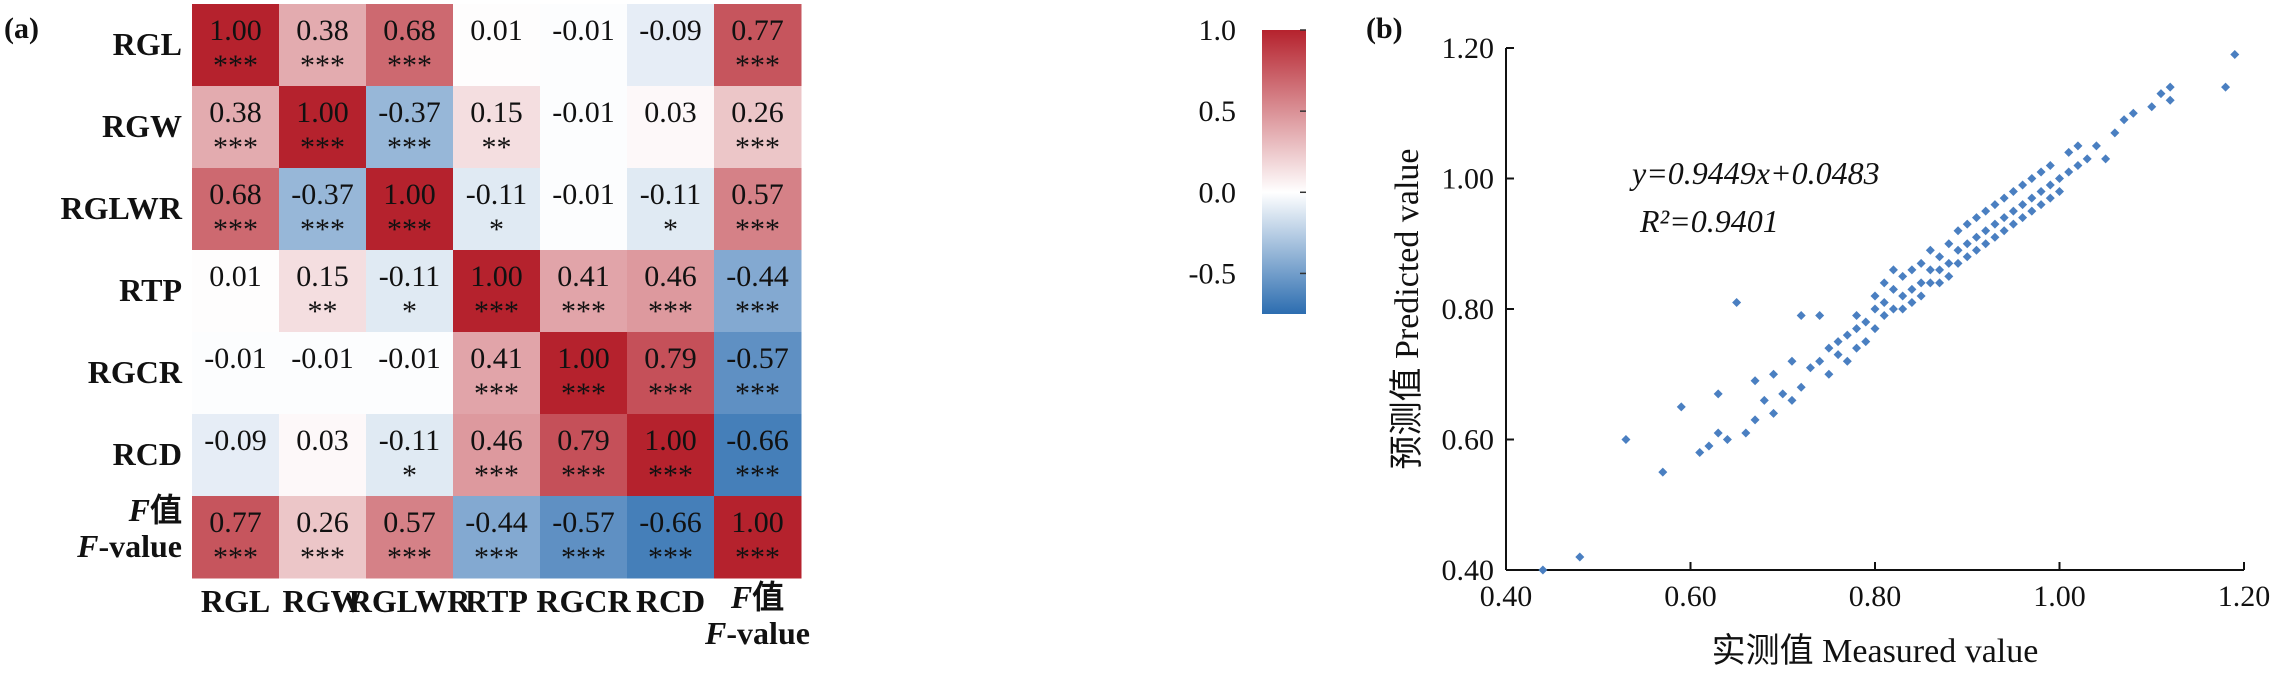 This screenshot has height=685, width=2291. I want to click on cell-value-label: 0.68, so click(235, 194).